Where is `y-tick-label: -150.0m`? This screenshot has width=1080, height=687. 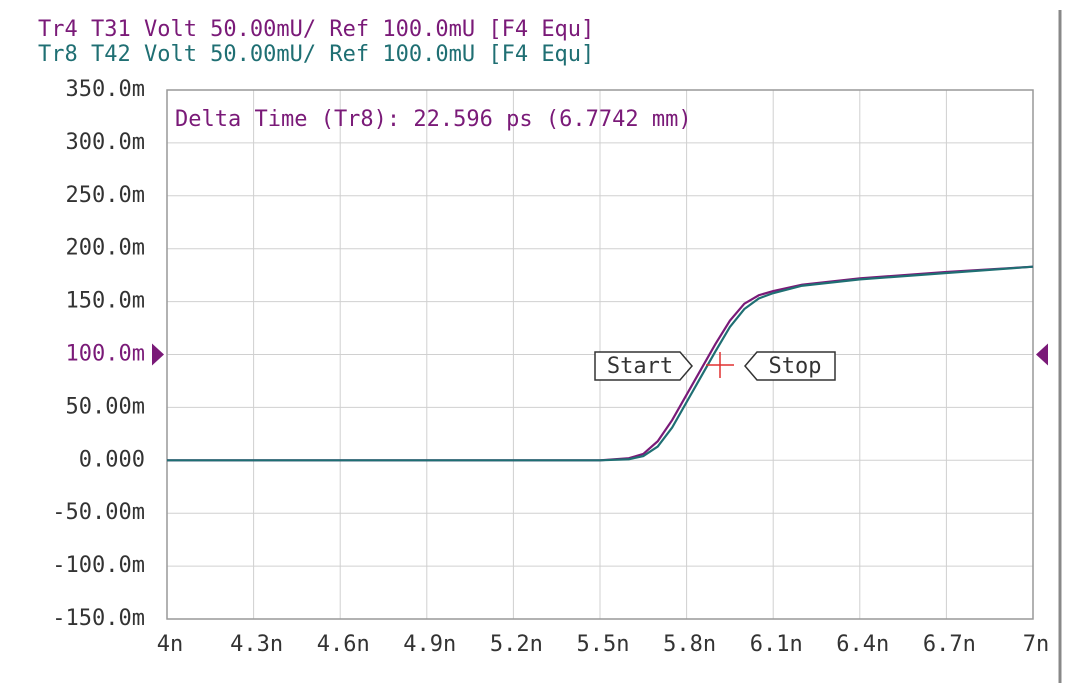 y-tick-label: -150.0m is located at coordinates (98, 618).